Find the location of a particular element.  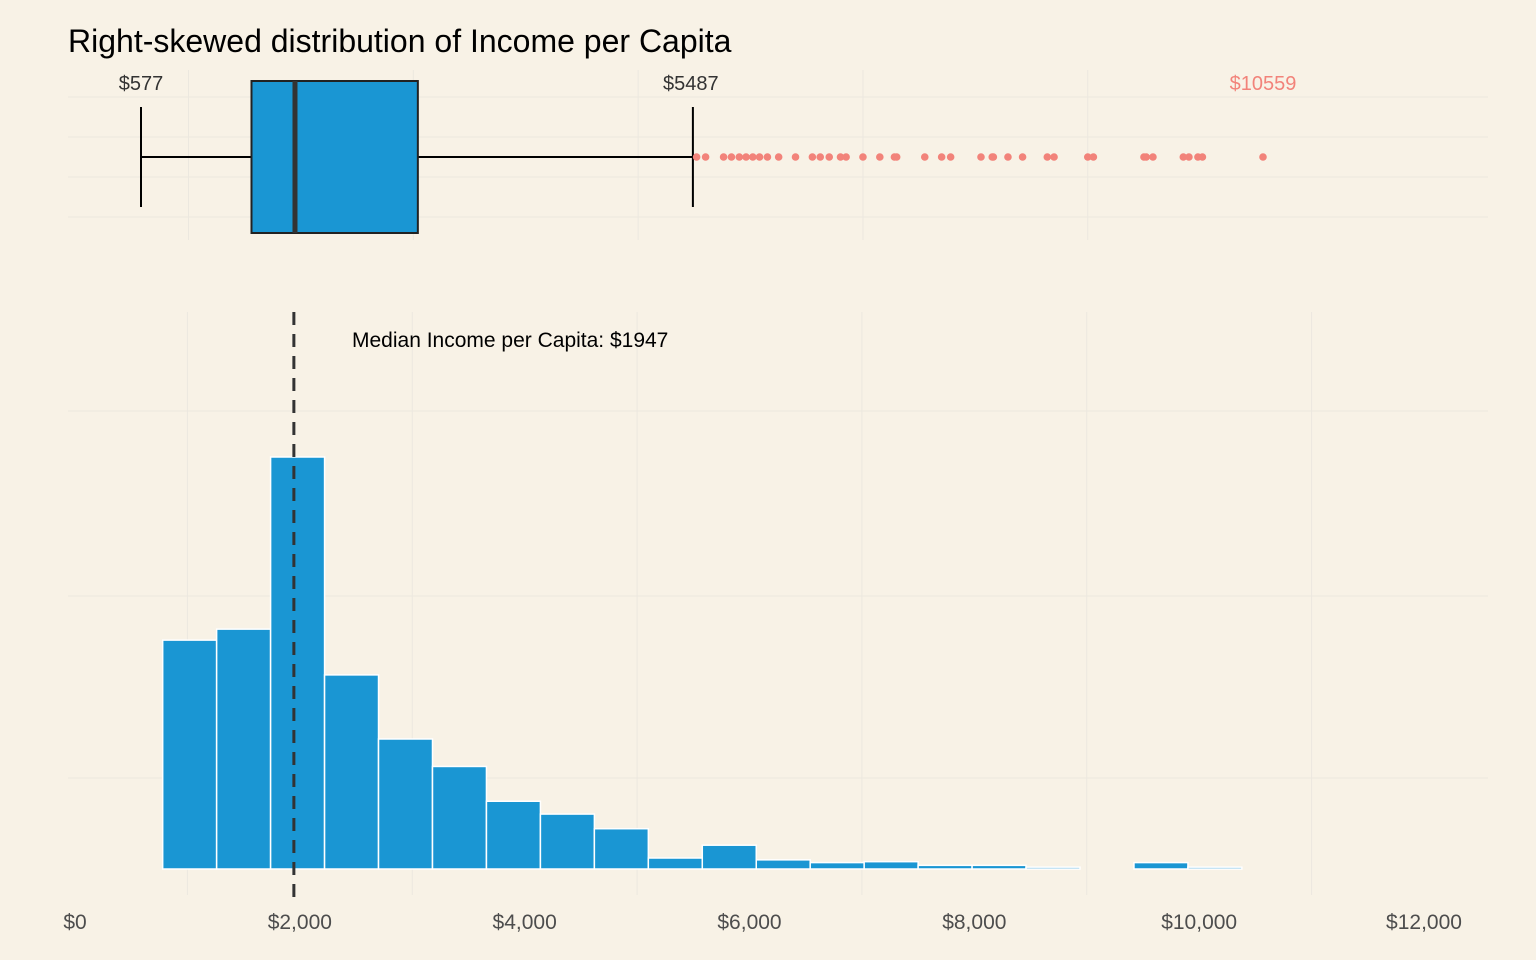

x-axis-tick-labels: $0 $2,000 $4,000 $6,000 $8,000 $10,000 $12,000 is located at coordinates (762, 922).